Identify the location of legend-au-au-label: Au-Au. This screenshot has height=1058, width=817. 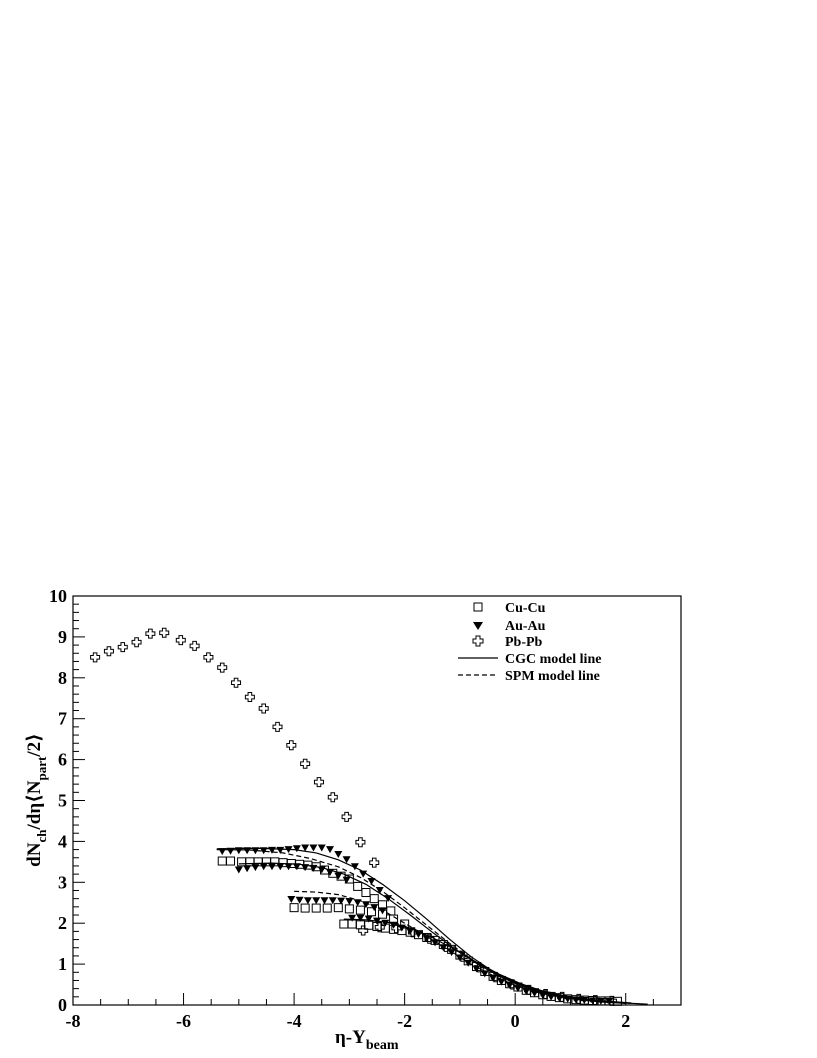
(525, 626).